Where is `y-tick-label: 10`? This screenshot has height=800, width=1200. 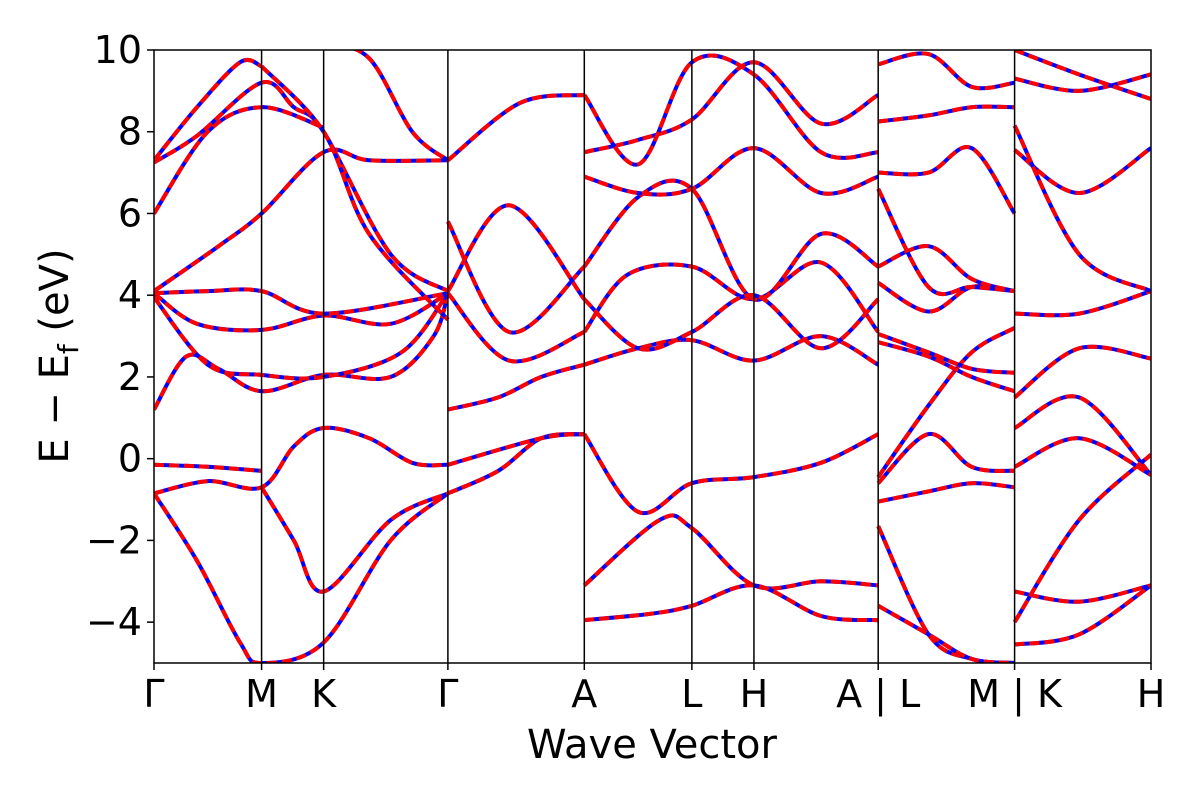 y-tick-label: 10 is located at coordinates (118, 50).